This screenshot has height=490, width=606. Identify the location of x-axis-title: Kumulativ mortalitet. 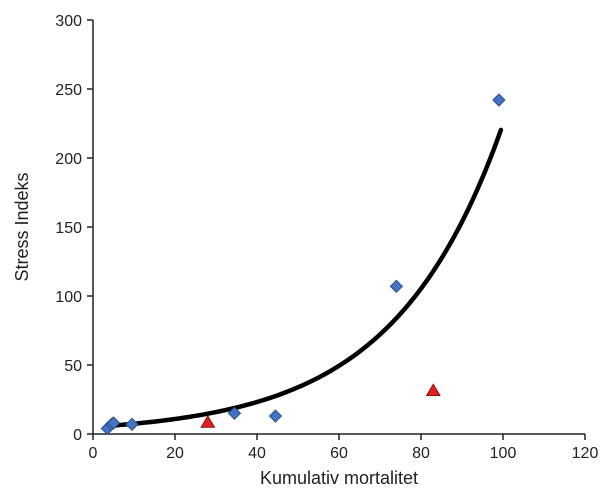
(339, 478).